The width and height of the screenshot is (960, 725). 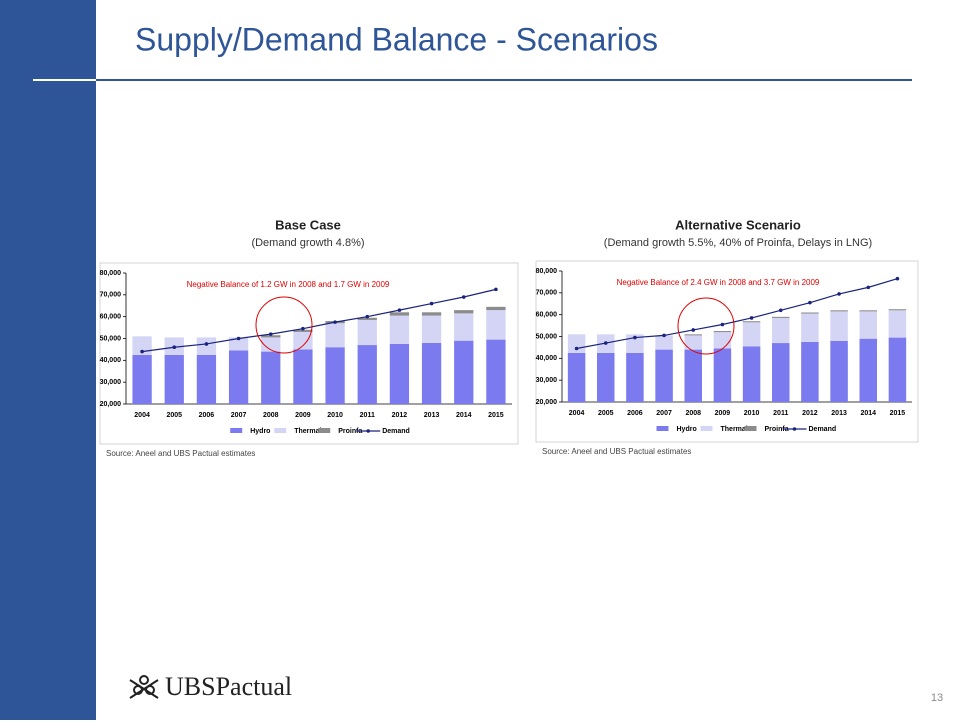 I want to click on page-number: 13, so click(x=937, y=698).